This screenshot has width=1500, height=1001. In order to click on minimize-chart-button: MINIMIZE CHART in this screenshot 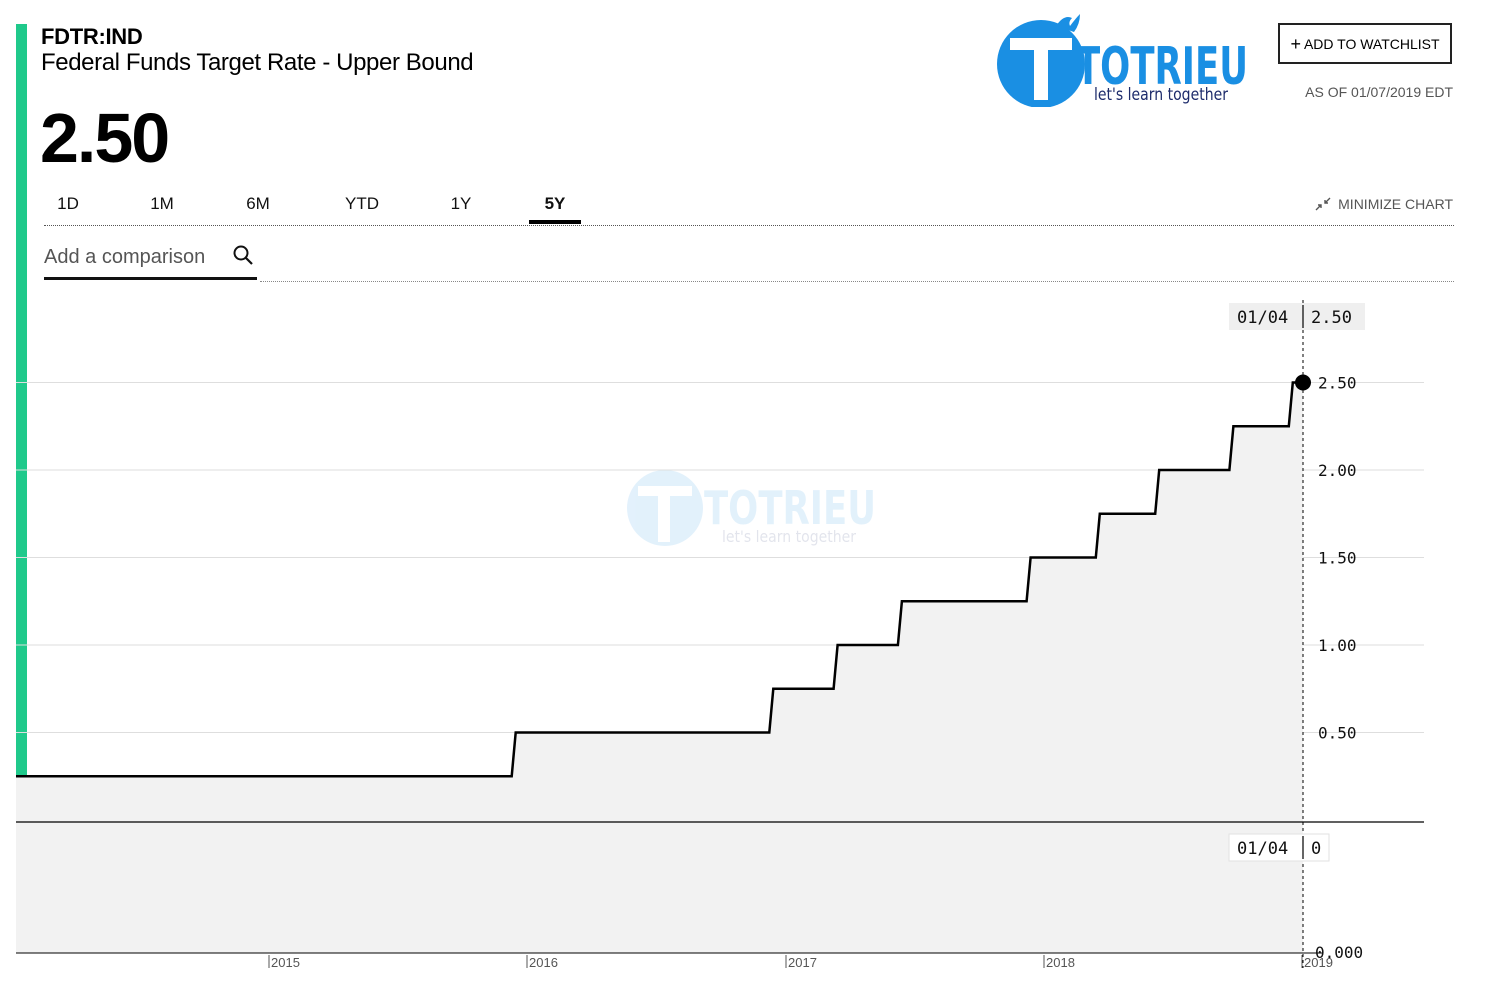, I will do `click(1383, 204)`.